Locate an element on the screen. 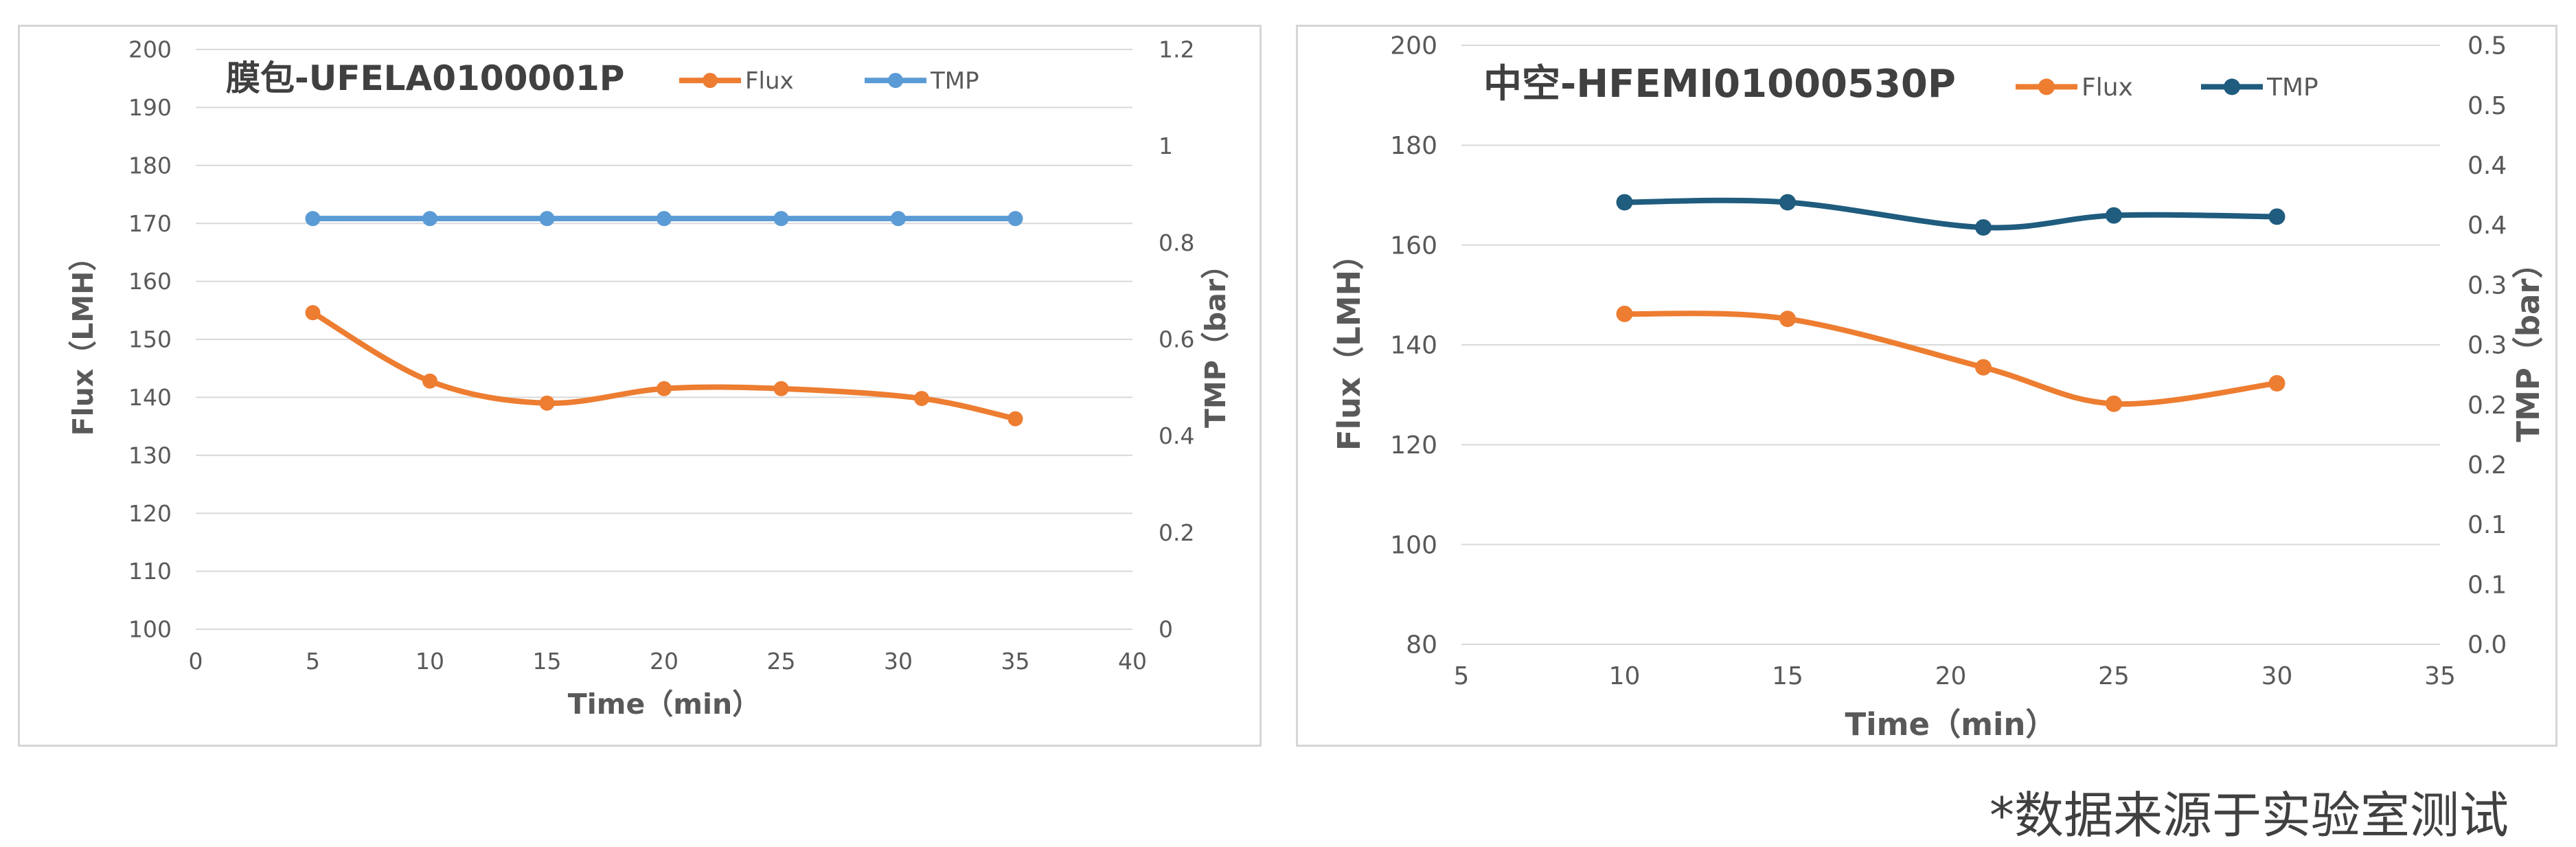 The width and height of the screenshot is (2576, 847). series-line-tmp is located at coordinates (1950, 214).